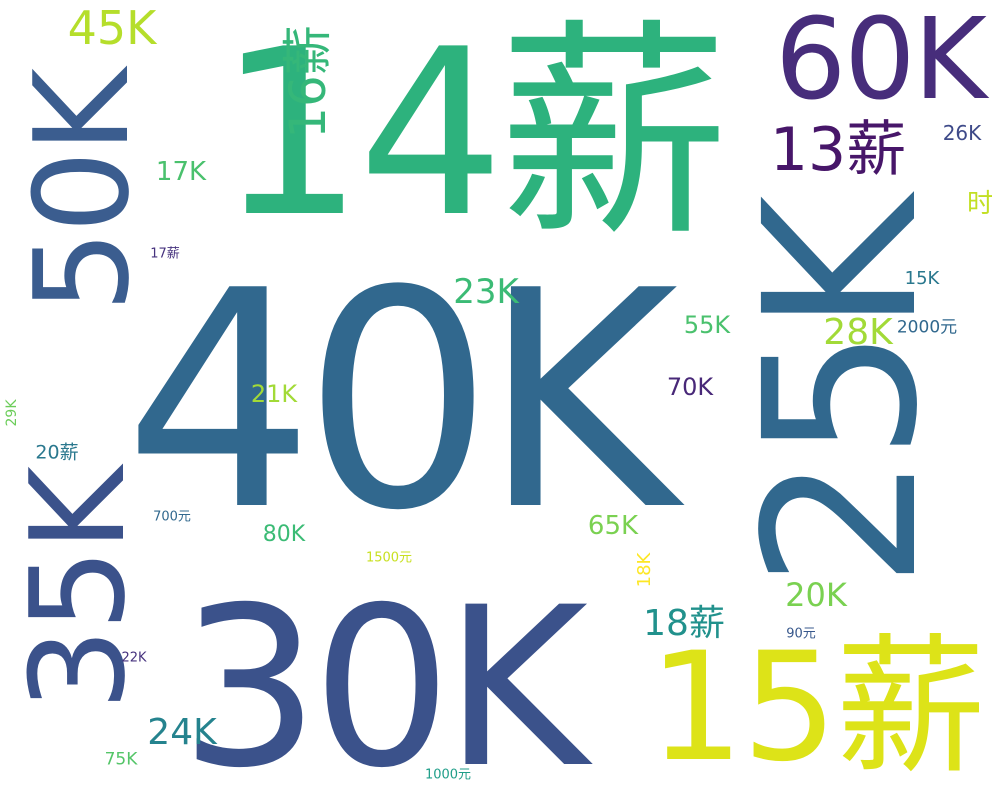 Image resolution: width=1000 pixels, height=800 pixels. What do you see at coordinates (817, 708) in the screenshot?
I see `word-15xin: 15薪` at bounding box center [817, 708].